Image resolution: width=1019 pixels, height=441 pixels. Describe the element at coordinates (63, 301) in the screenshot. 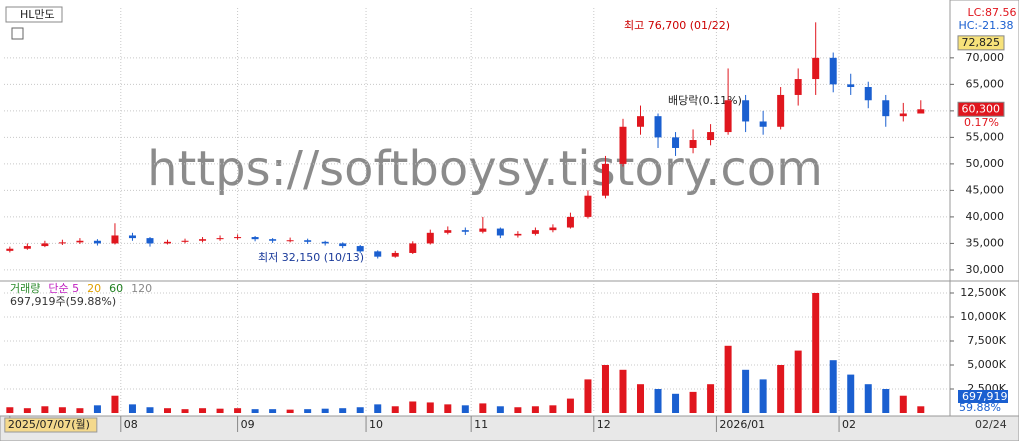

I see `volume-info: 697,919주(59.88%)` at that location.